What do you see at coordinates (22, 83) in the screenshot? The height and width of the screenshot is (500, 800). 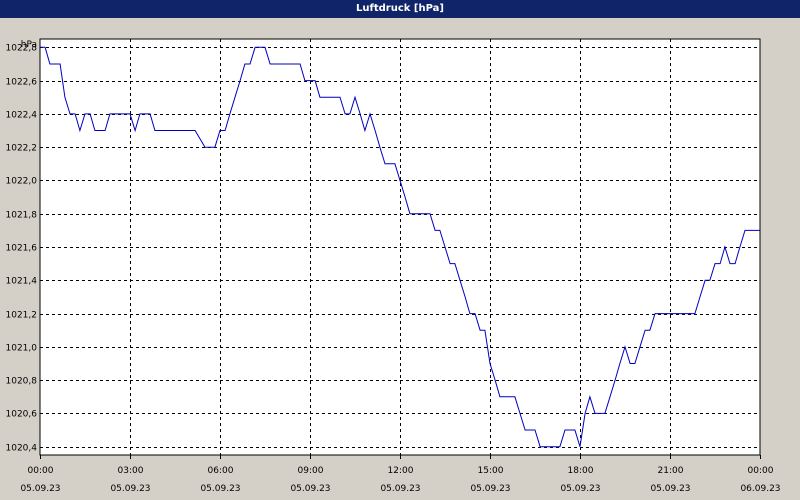 I see `y-tick-label: 1022,6` at bounding box center [22, 83].